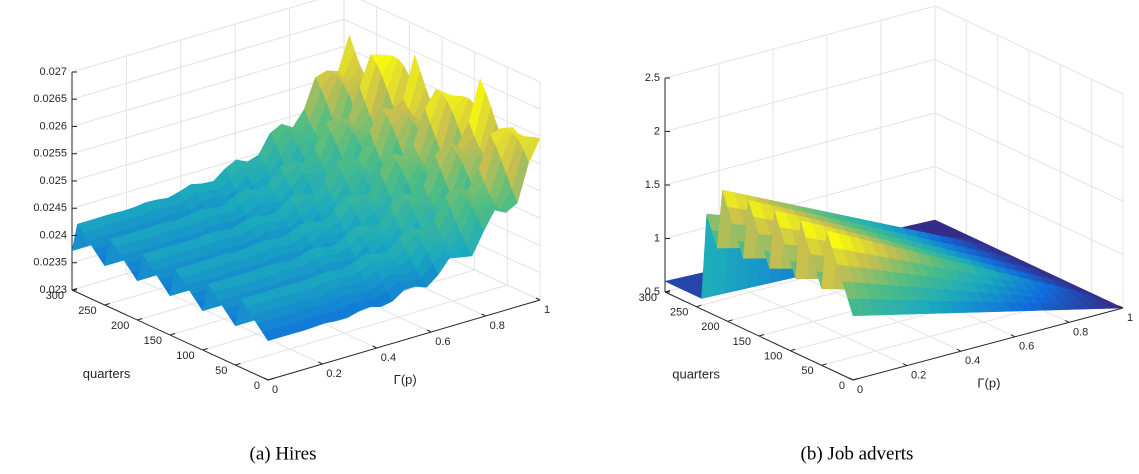  What do you see at coordinates (652, 292) in the screenshot?
I see `z-tick-label: 0.5` at bounding box center [652, 292].